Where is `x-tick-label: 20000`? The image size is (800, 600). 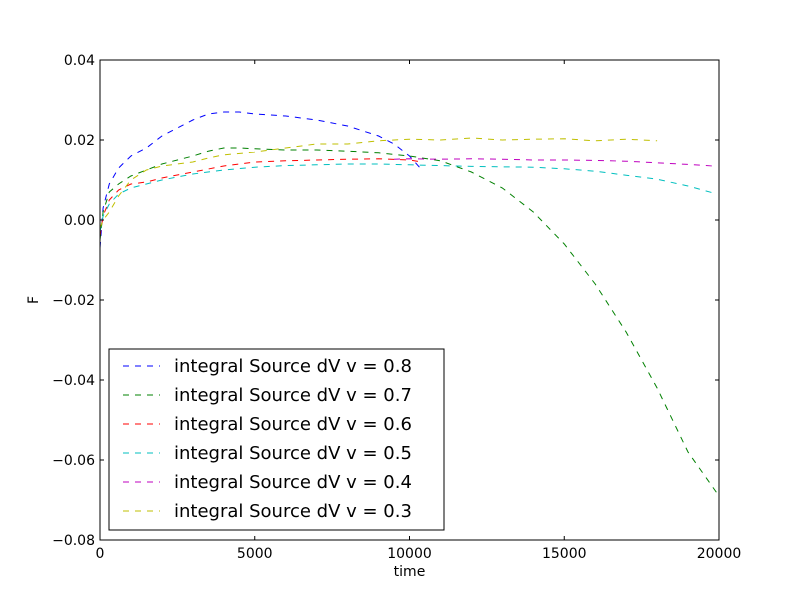 x-tick-label: 20000 is located at coordinates (719, 554).